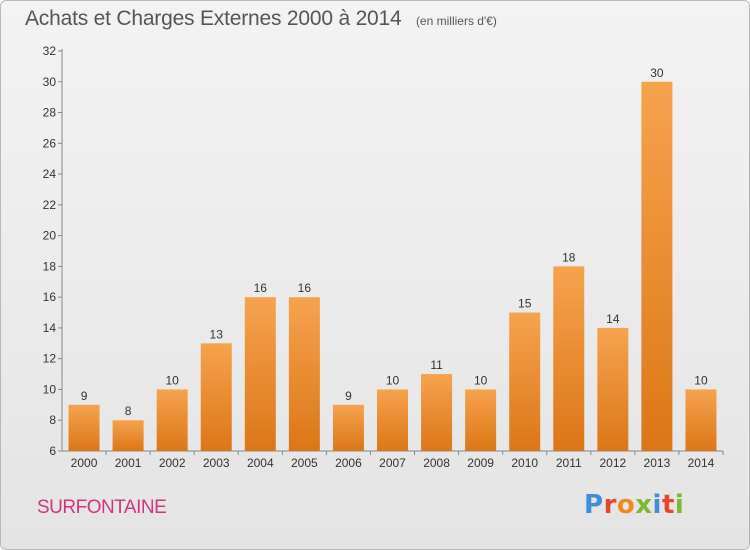 This screenshot has height=550, width=750. What do you see at coordinates (436, 463) in the screenshot?
I see `x-tick-label-2008: 2008` at bounding box center [436, 463].